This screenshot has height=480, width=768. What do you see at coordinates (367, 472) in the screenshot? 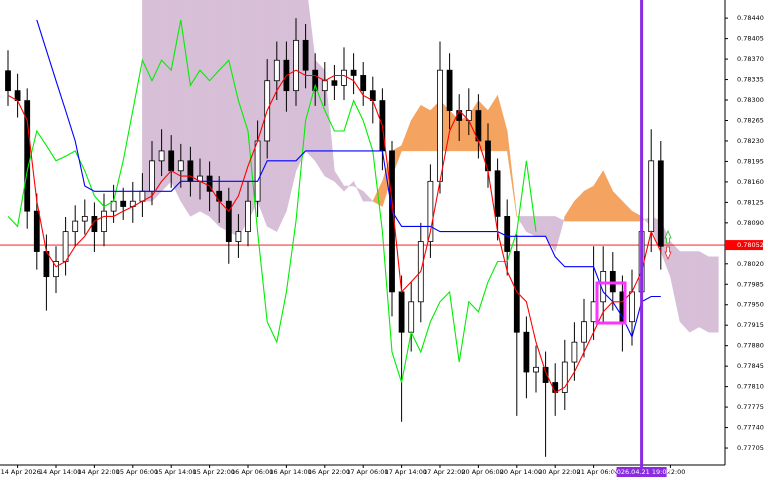
I see `x-tick-label: 17 Apr 06:00` at bounding box center [367, 472].